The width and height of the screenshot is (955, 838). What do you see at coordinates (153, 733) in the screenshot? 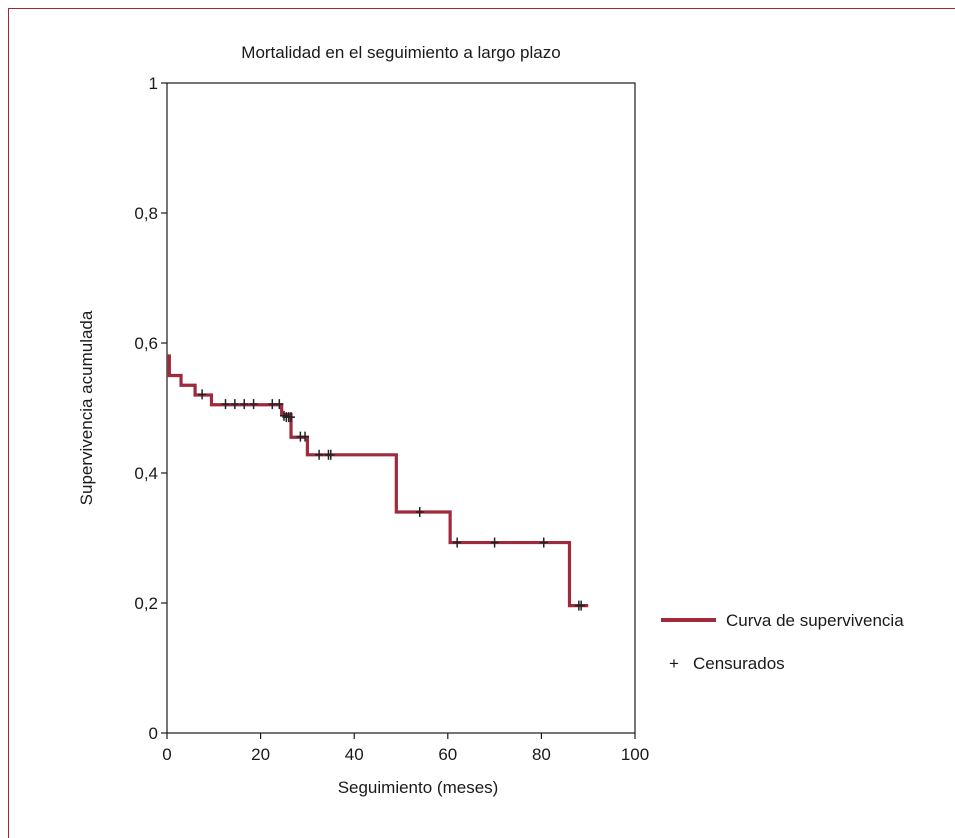
I see `y-tick-label: 0` at bounding box center [153, 733].